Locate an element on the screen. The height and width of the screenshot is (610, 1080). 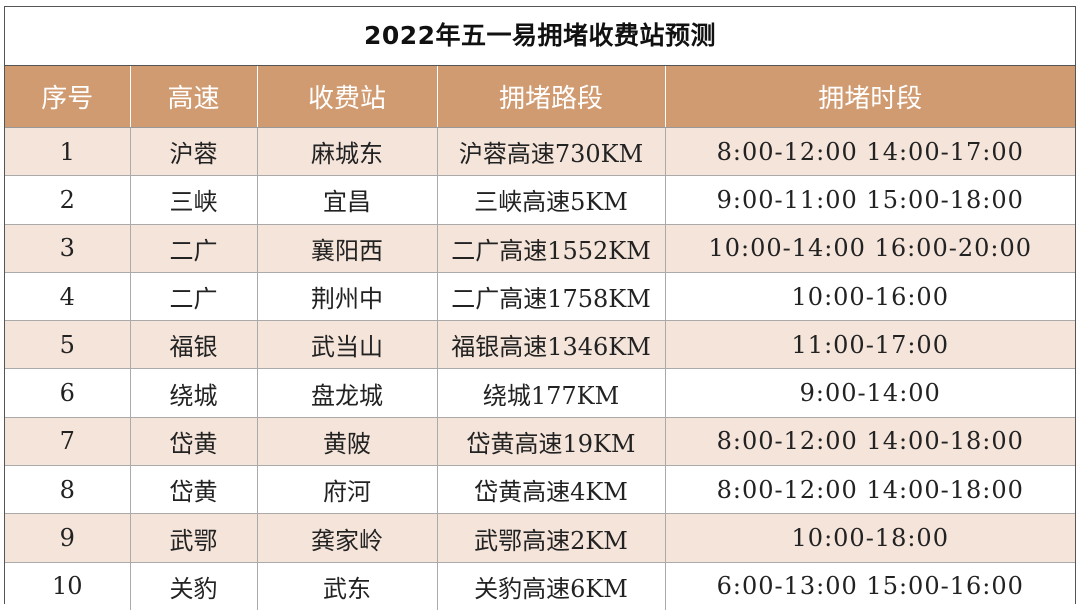
cell-toll-station: 黄陂 is located at coordinates (347, 442).